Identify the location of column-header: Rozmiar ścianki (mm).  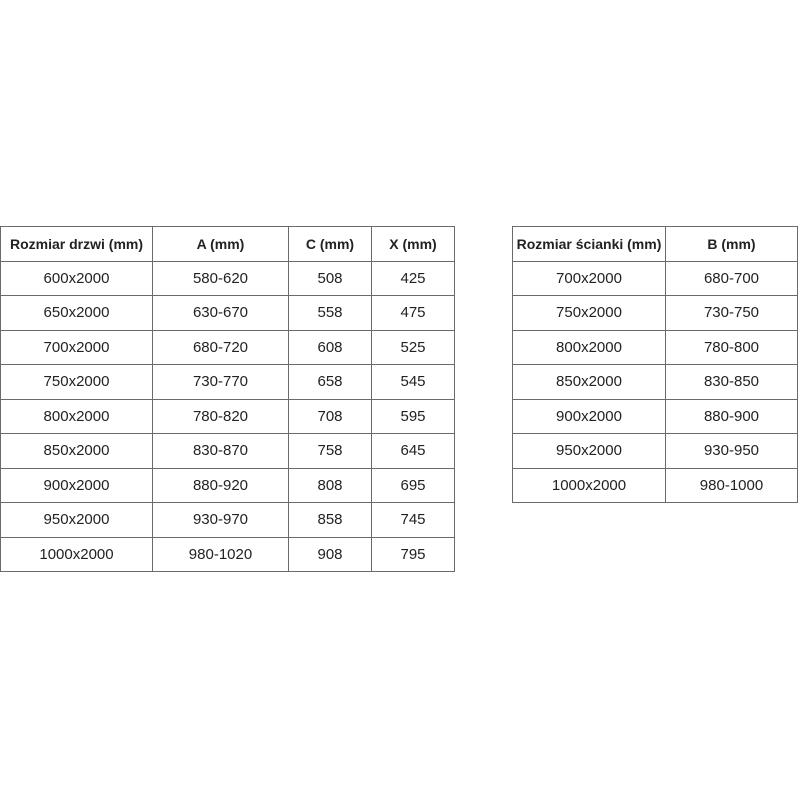
(589, 244).